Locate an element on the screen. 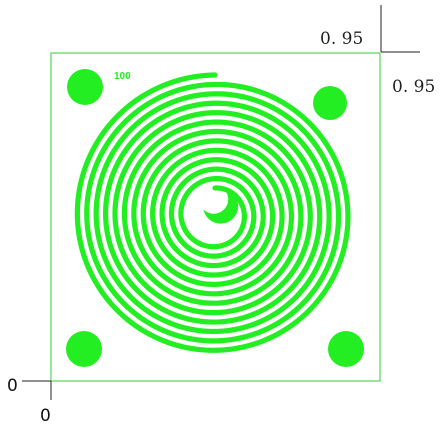 Image resolution: width=441 pixels, height=430 pixels. corner-pad-bottom-right is located at coordinates (346, 349).